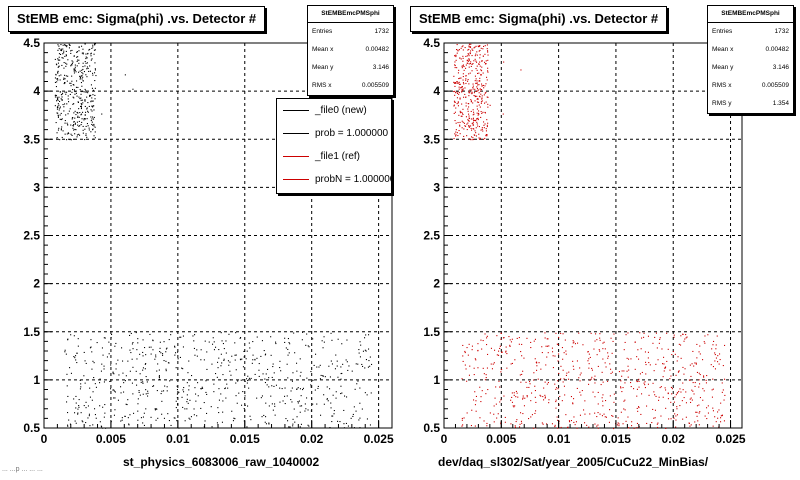 The height and width of the screenshot is (480, 800). Describe the element at coordinates (338, 156) in the screenshot. I see `legend-label: _file1 (ref)` at that location.